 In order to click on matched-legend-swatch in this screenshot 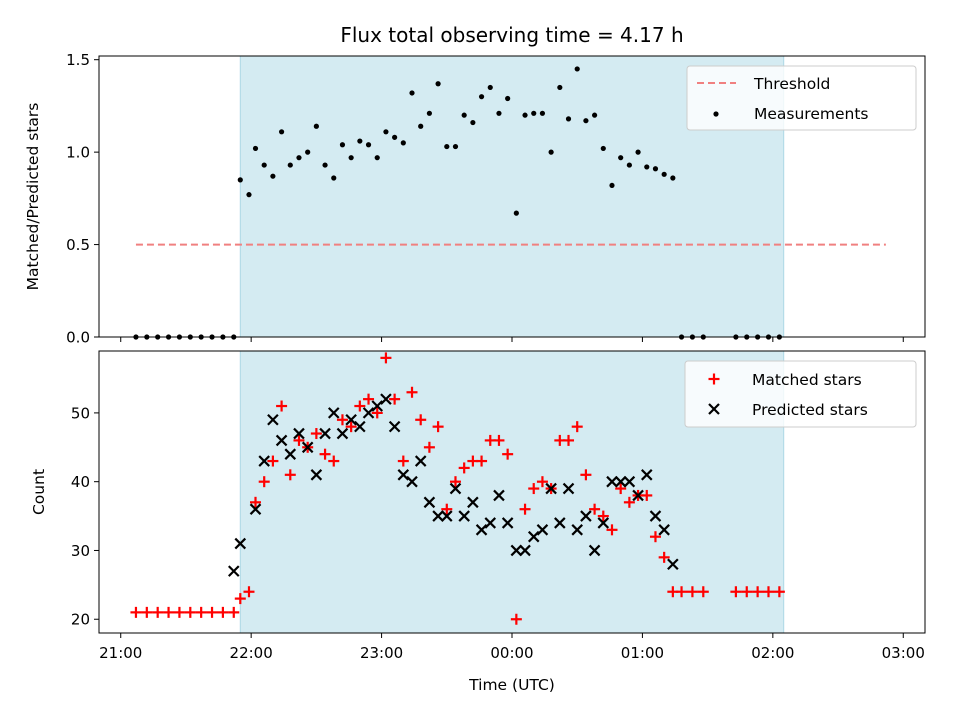, I will do `click(714, 379)`.